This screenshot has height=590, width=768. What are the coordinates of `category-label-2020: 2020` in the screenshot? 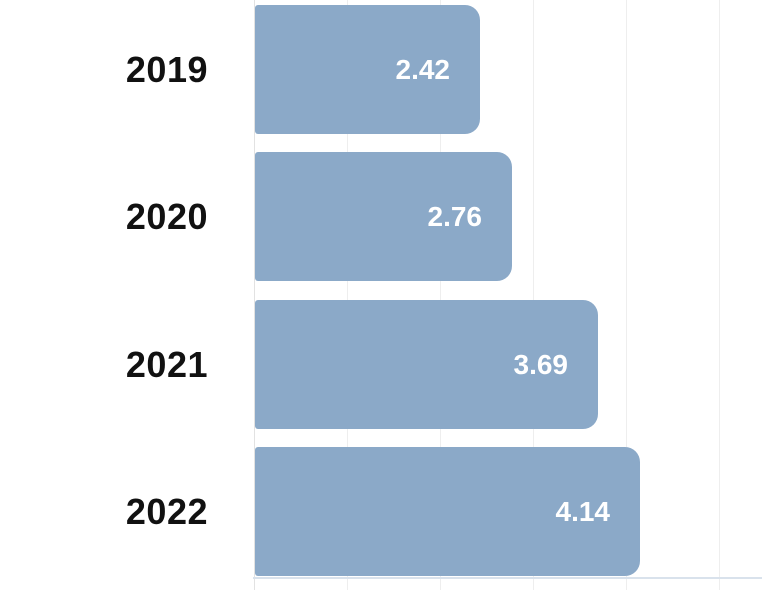 It's located at (166, 216).